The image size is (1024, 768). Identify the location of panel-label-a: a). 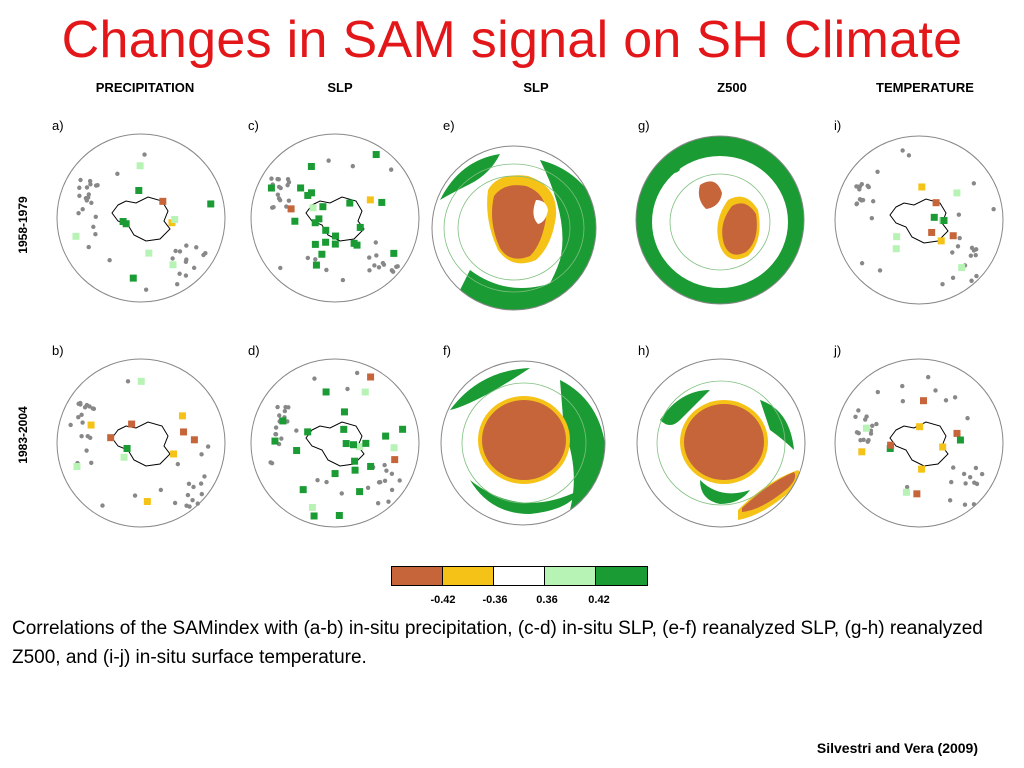
(58, 125).